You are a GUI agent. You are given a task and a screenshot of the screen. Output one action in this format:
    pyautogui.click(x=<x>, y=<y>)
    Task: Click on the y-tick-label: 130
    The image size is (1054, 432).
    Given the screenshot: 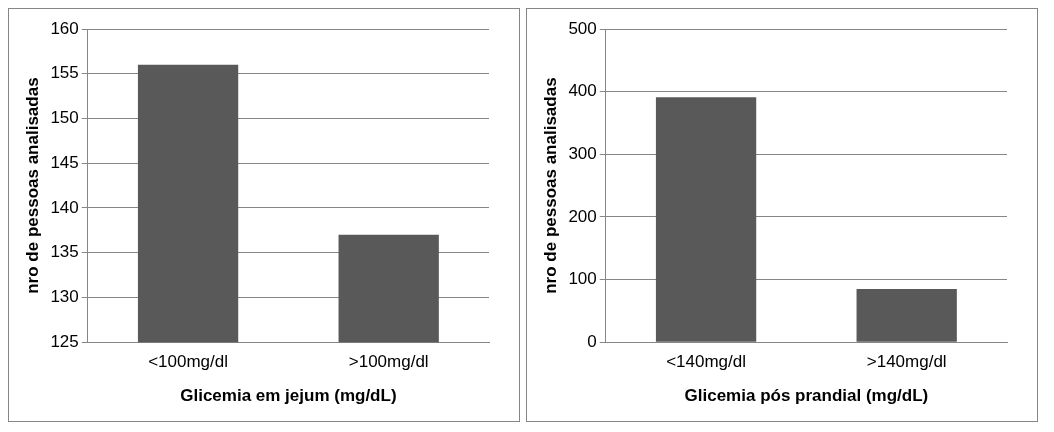 What is the action you would take?
    pyautogui.click(x=64, y=297)
    